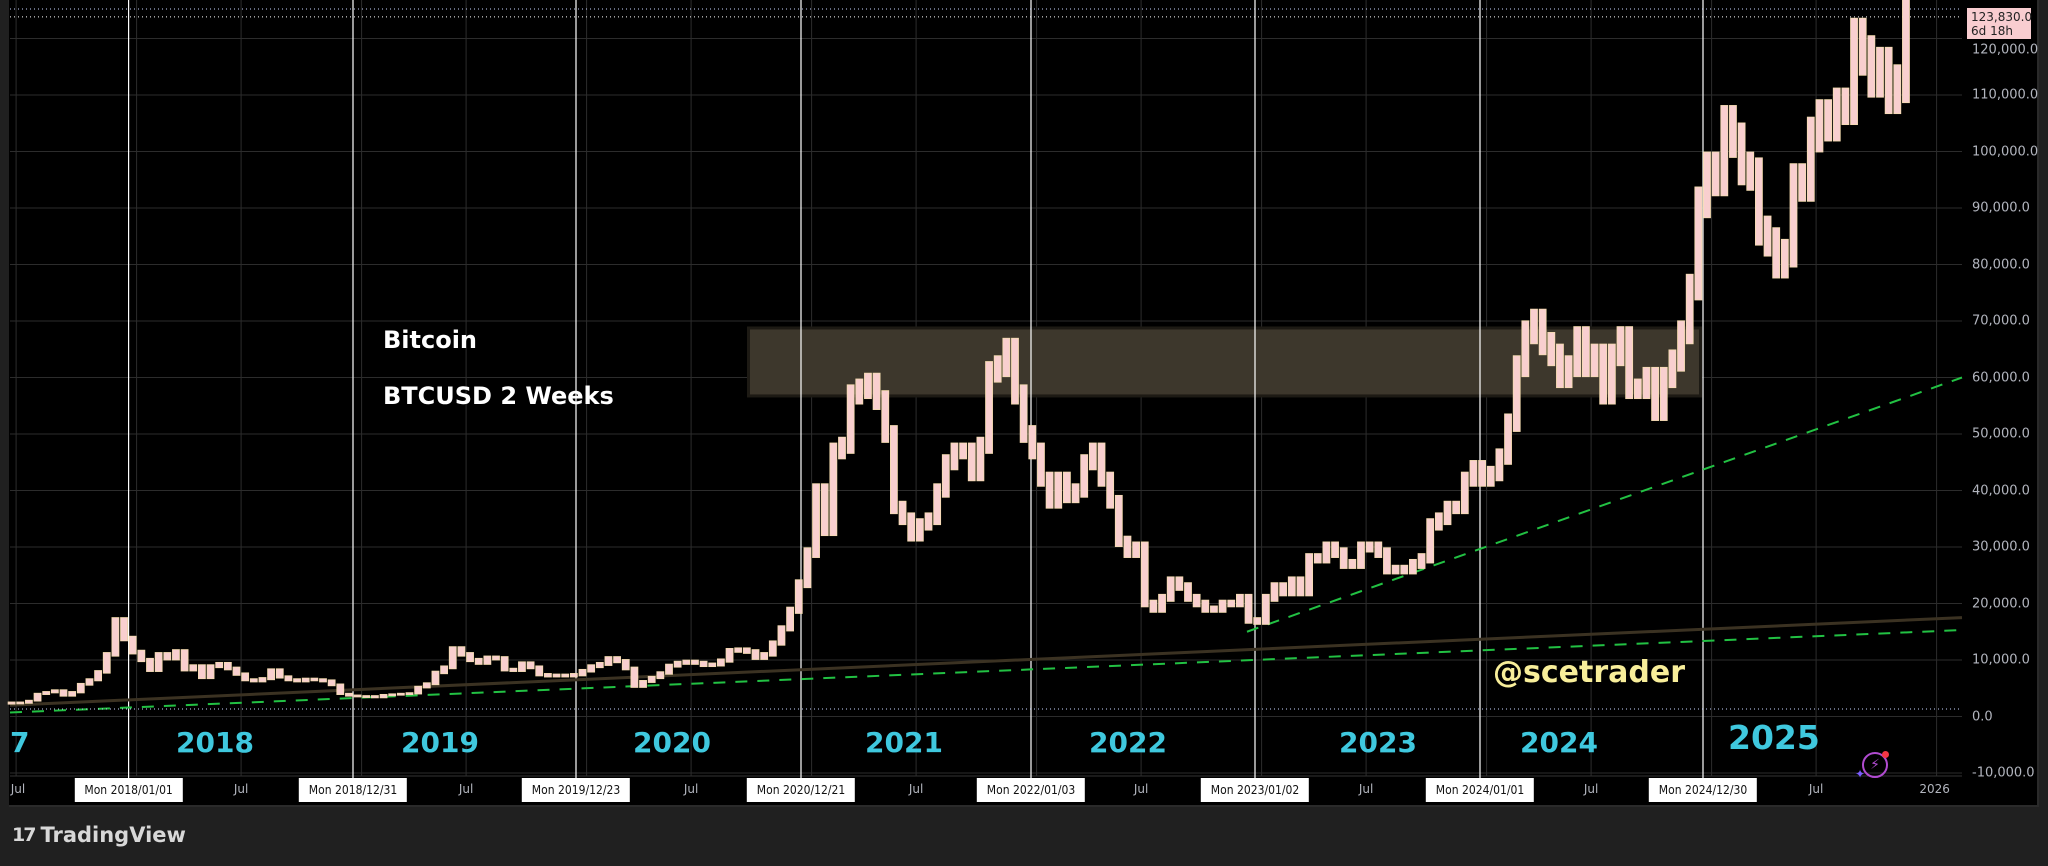 Image resolution: width=2048 pixels, height=866 pixels. What do you see at coordinates (1872, 766) in the screenshot?
I see `lightning-alert-icon: ⚡ ✦` at bounding box center [1872, 766].